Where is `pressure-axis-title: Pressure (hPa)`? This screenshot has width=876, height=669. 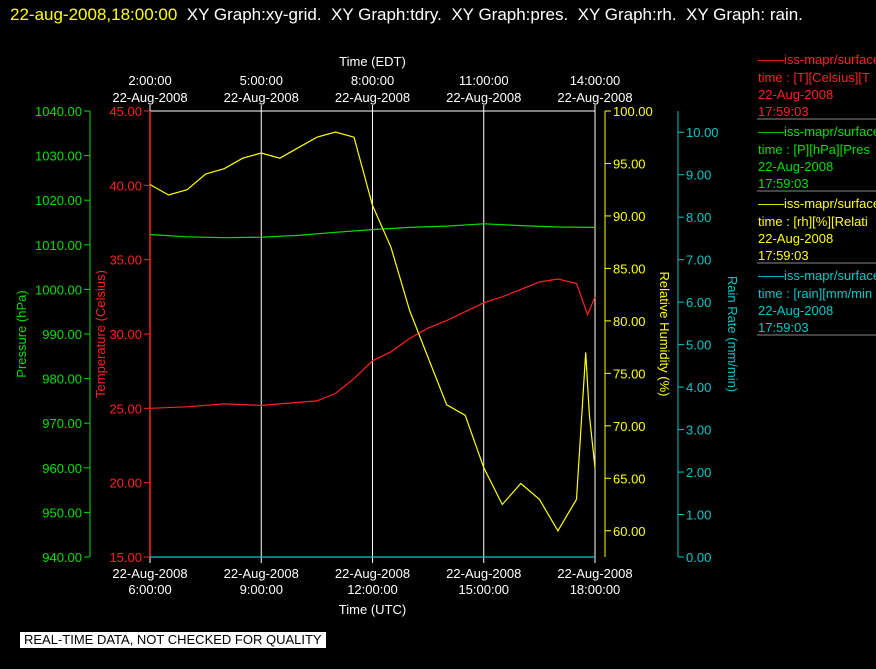 pressure-axis-title: Pressure (hPa) is located at coordinates (21, 333).